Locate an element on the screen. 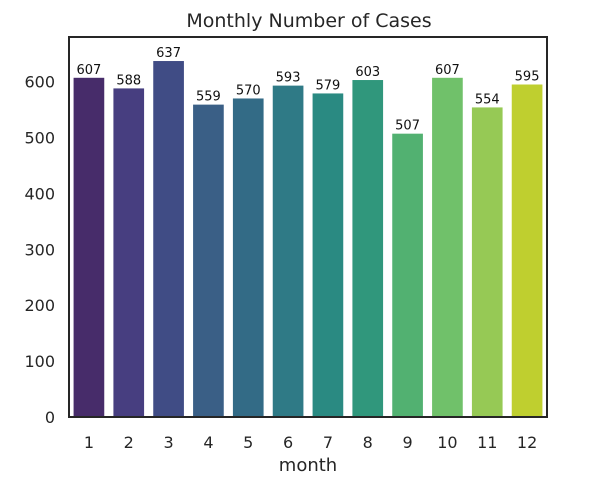 The image size is (604, 488). y-tick-label-600: 600 is located at coordinates (39, 82).